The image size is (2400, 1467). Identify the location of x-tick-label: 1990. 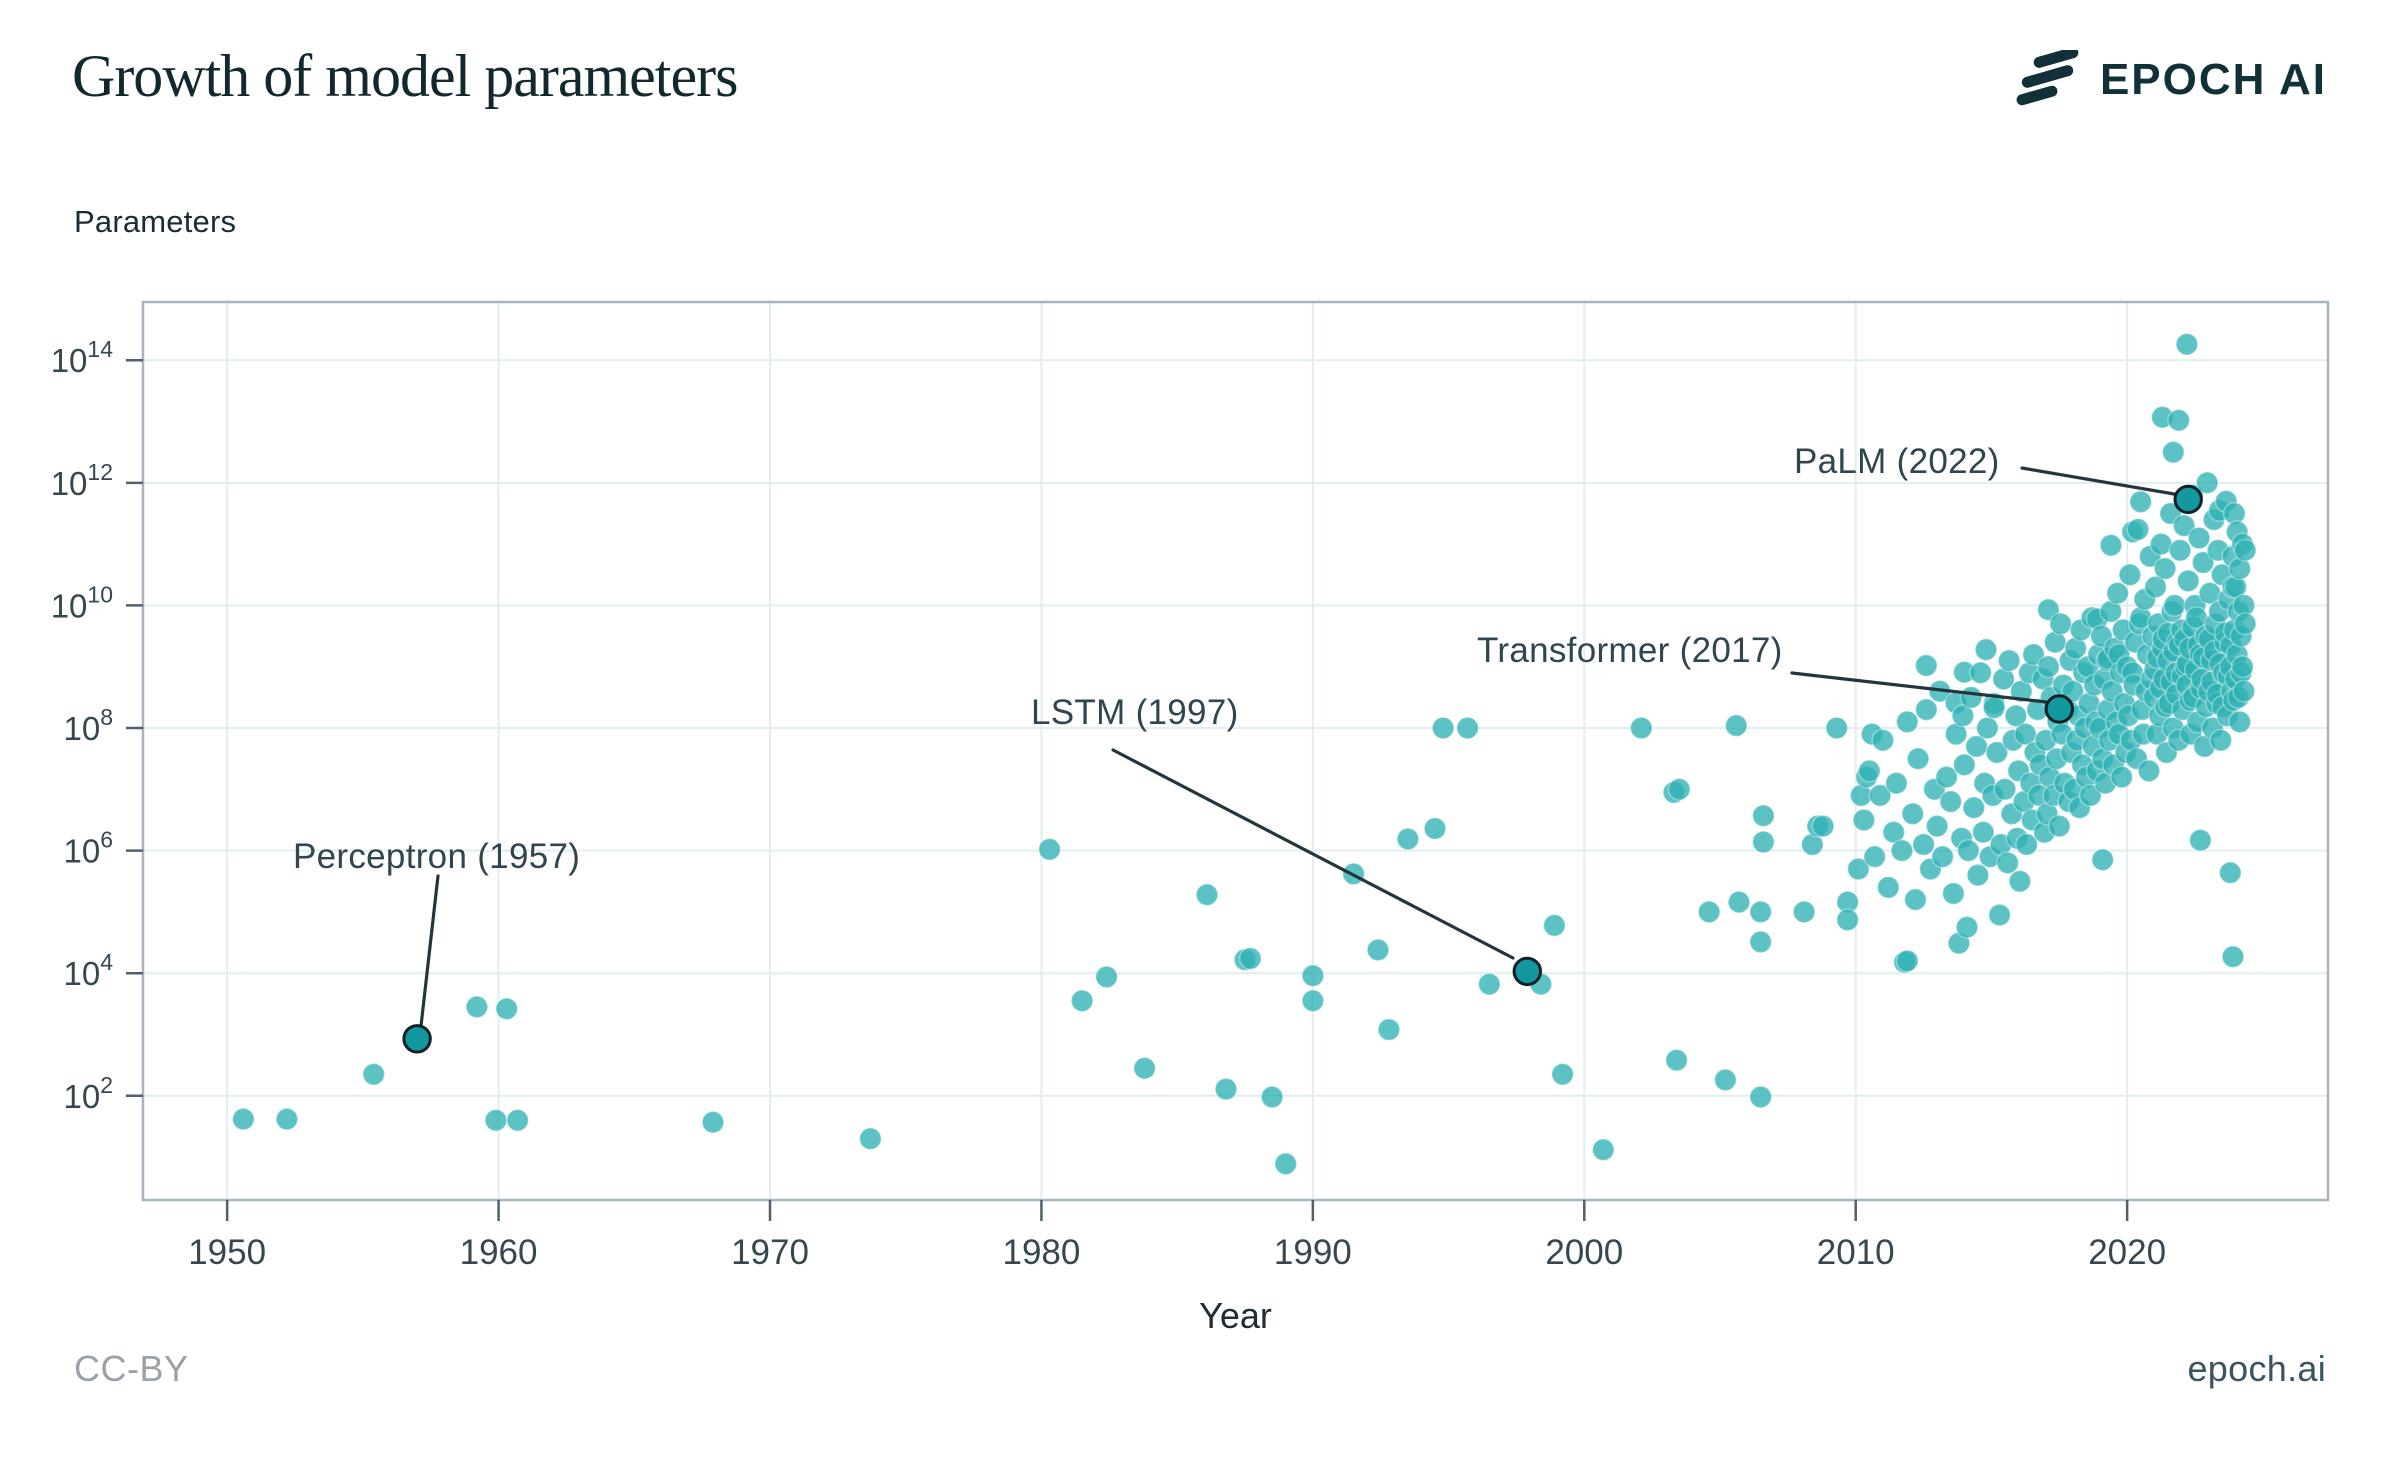
(1313, 1252).